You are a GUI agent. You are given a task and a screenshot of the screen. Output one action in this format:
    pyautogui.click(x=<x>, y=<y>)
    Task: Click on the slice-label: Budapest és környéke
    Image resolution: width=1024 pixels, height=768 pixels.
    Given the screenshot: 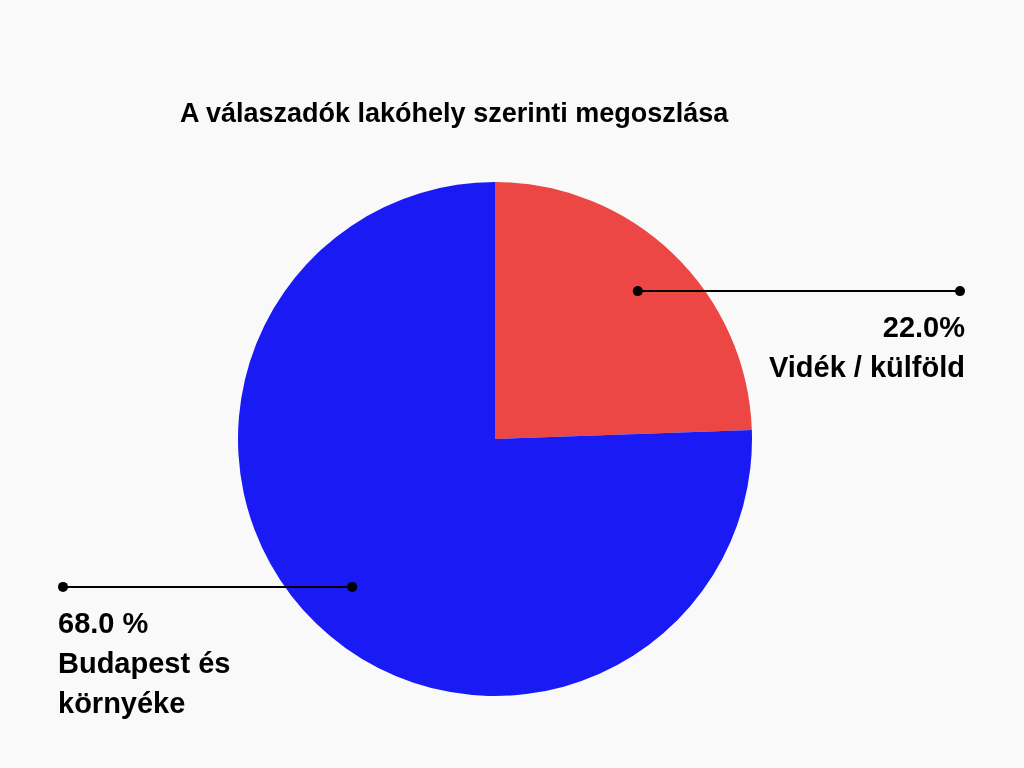 What is the action you would take?
    pyautogui.click(x=144, y=682)
    